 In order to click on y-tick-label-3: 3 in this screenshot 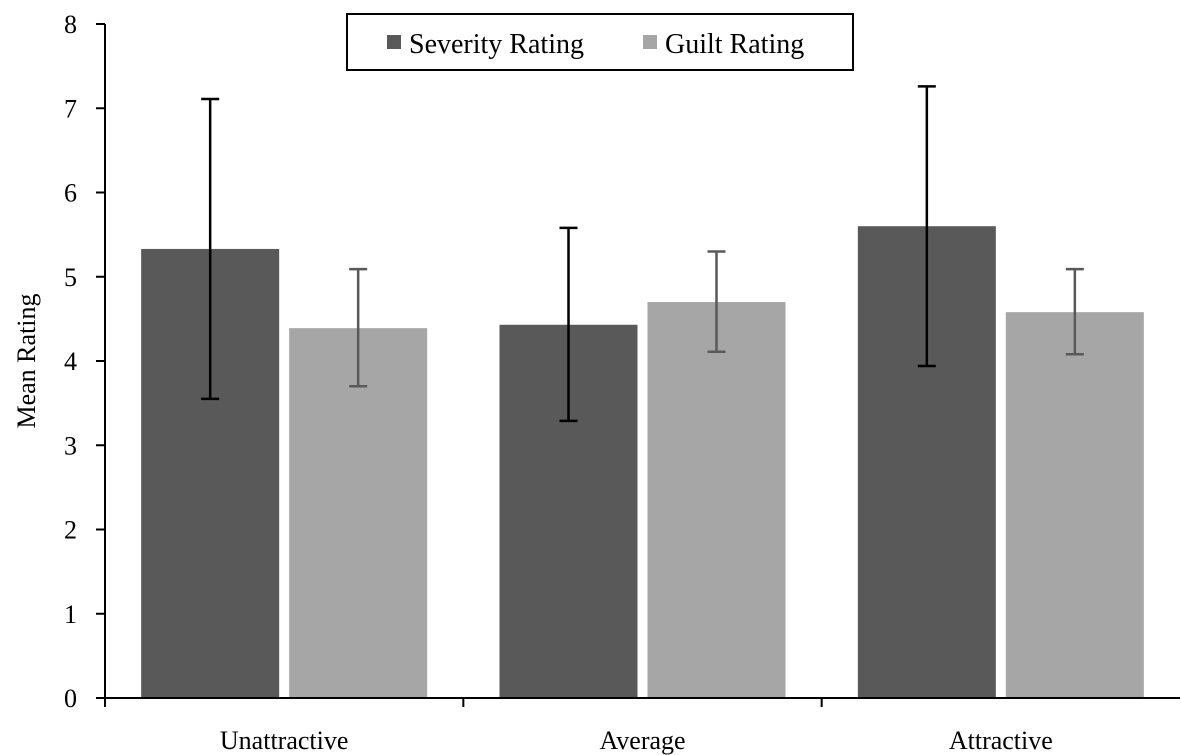, I will do `click(70, 445)`.